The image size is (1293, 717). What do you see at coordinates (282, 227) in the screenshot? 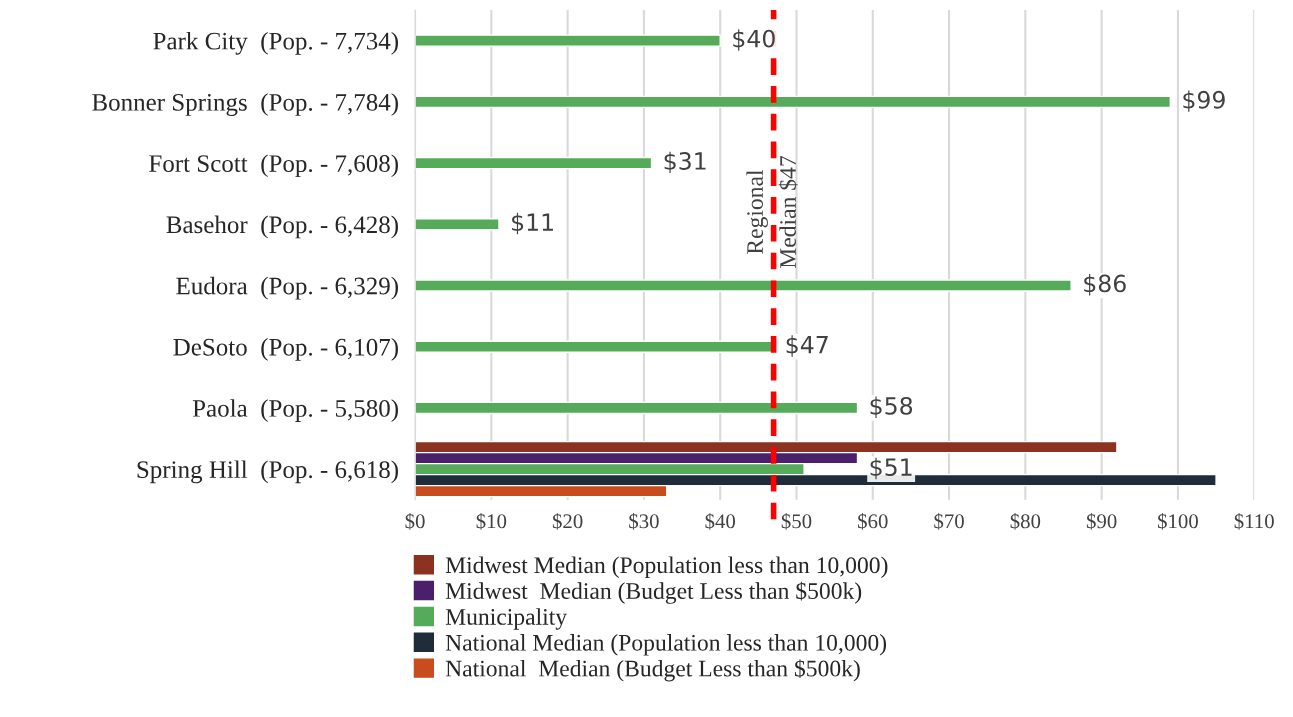
I see `y-tick-label: Basehor (Pop. - 6,428)` at bounding box center [282, 227].